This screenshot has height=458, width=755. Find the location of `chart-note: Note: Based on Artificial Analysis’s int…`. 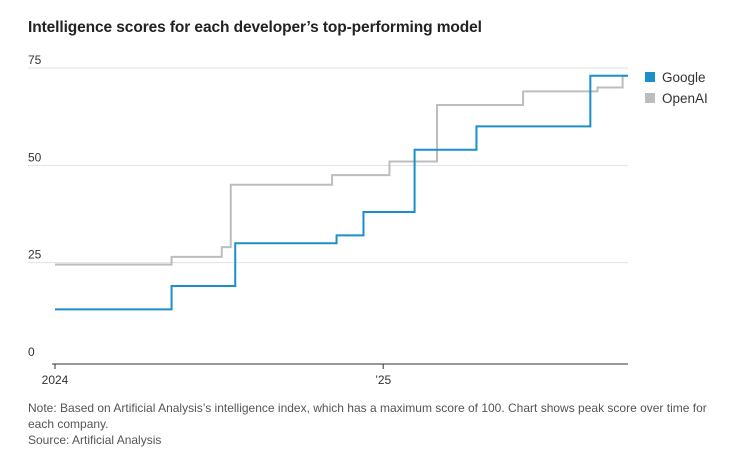

chart-note: Note: Based on Artificial Analysis’s int… is located at coordinates (367, 416).